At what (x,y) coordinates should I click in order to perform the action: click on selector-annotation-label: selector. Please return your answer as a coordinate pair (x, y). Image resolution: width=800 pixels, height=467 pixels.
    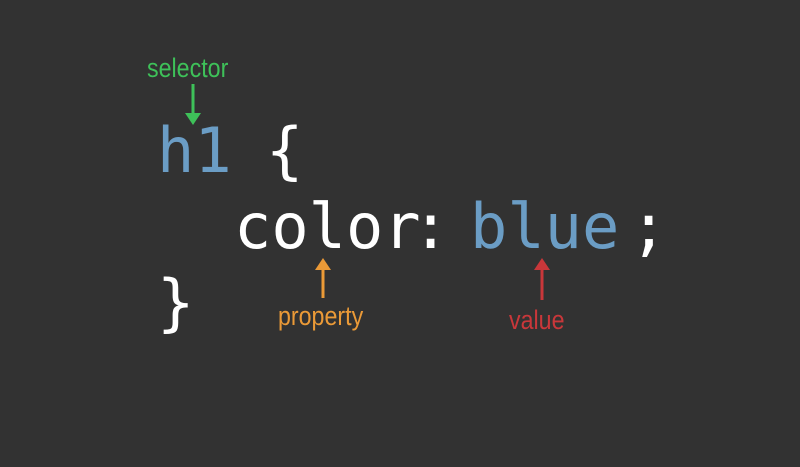
    Looking at the image, I should click on (188, 68).